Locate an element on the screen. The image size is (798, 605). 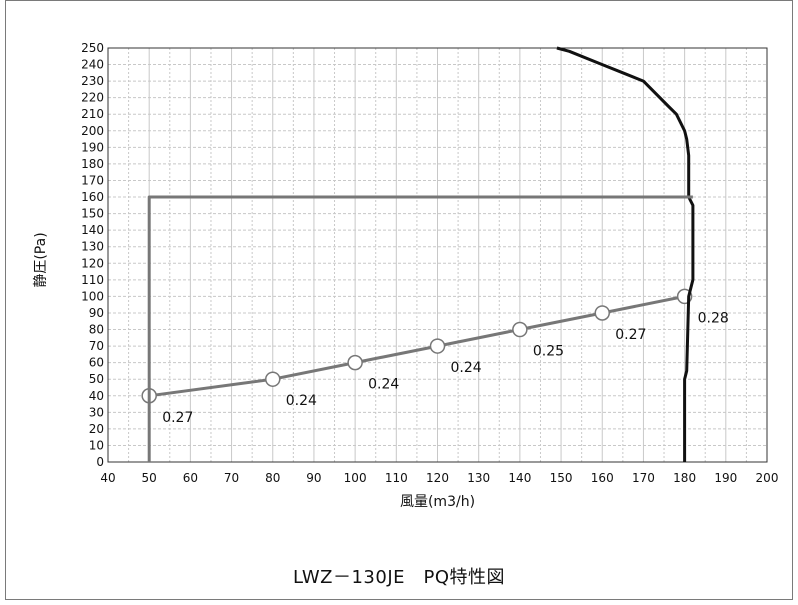
x-tick-label: 100 is located at coordinates (355, 478).